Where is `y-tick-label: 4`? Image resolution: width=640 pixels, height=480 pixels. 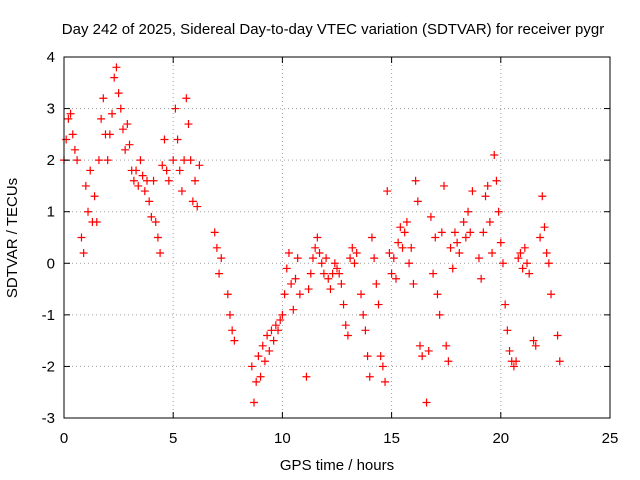
y-tick-label: 4 is located at coordinates (51, 57).